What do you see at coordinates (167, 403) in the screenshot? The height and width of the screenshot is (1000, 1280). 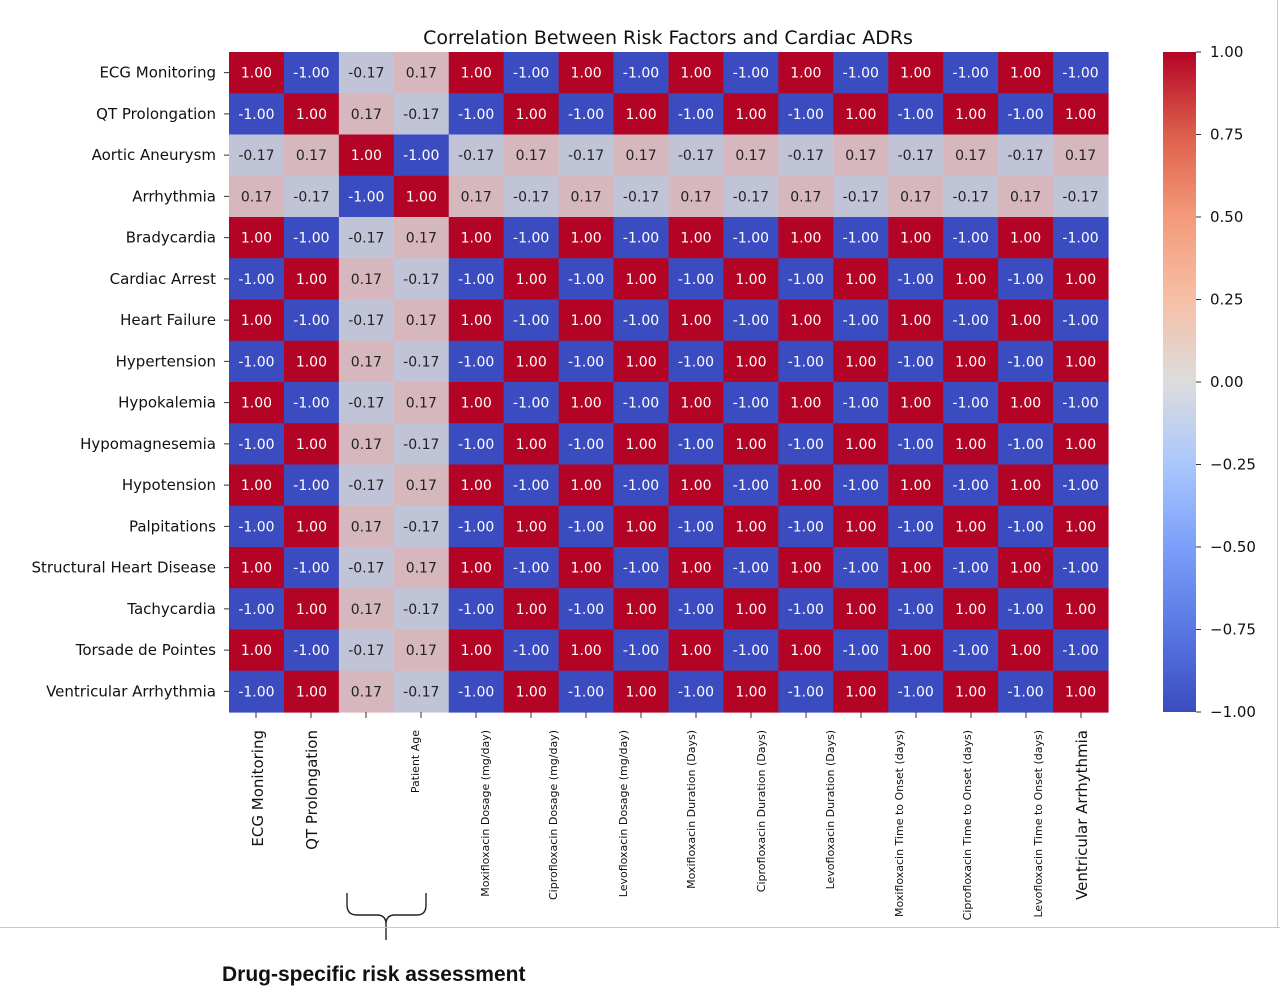 I see `row-label: Hypokalemia` at bounding box center [167, 403].